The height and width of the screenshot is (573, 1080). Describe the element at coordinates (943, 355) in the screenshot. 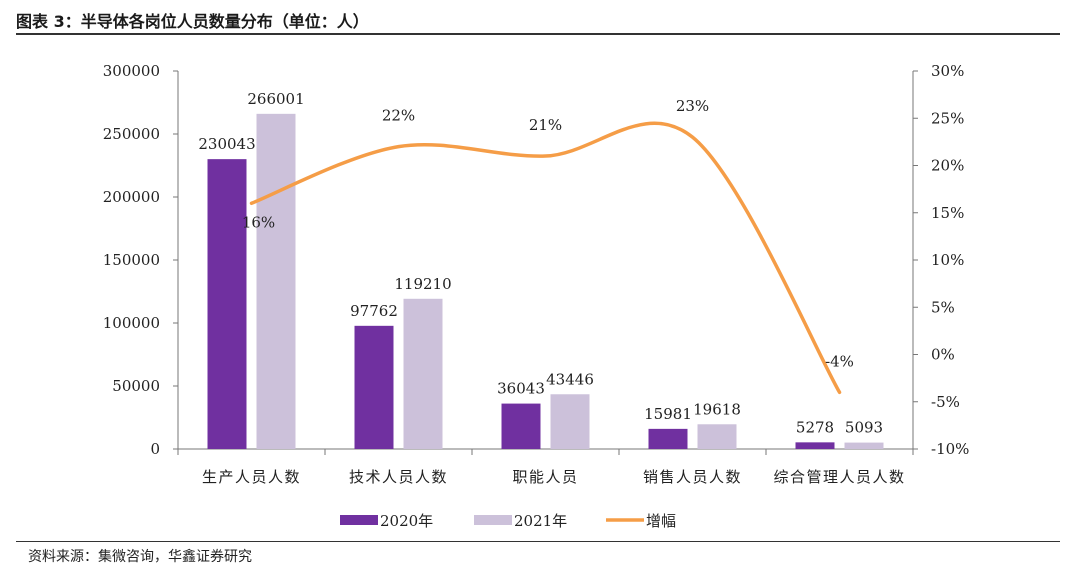

I see `right-tick-label: 0%` at that location.